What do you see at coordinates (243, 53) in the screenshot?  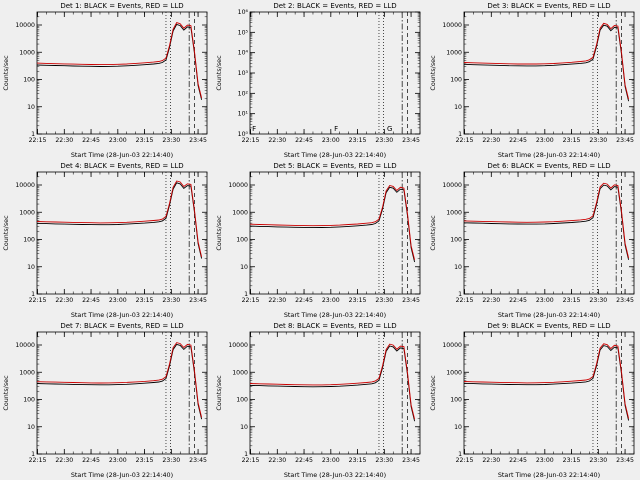 I see `y-tick-label: 10⁴` at bounding box center [243, 53].